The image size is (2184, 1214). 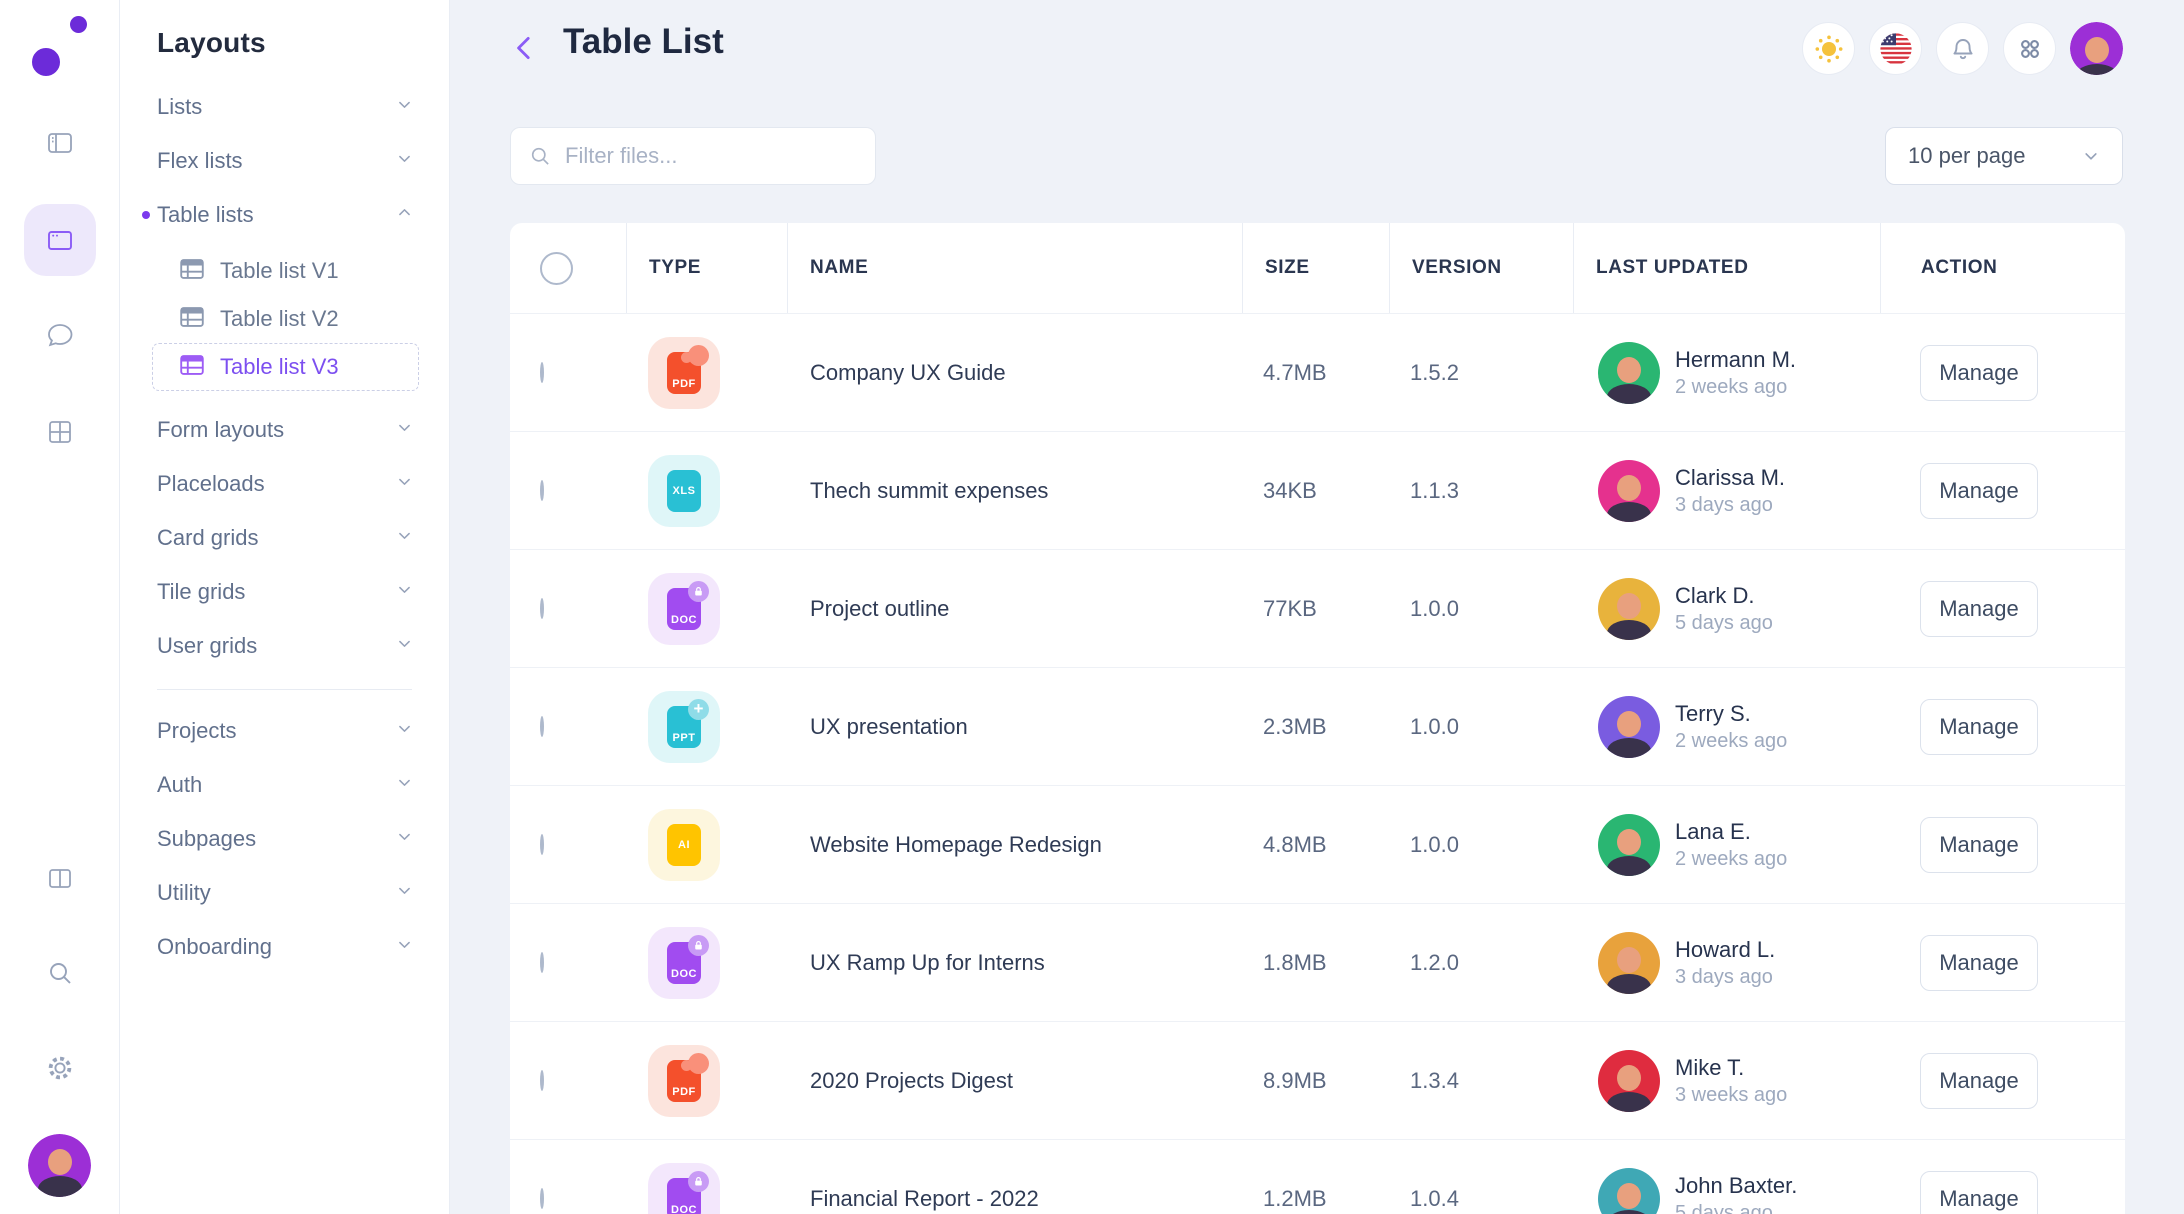 I want to click on columns-icon, so click(x=60, y=878).